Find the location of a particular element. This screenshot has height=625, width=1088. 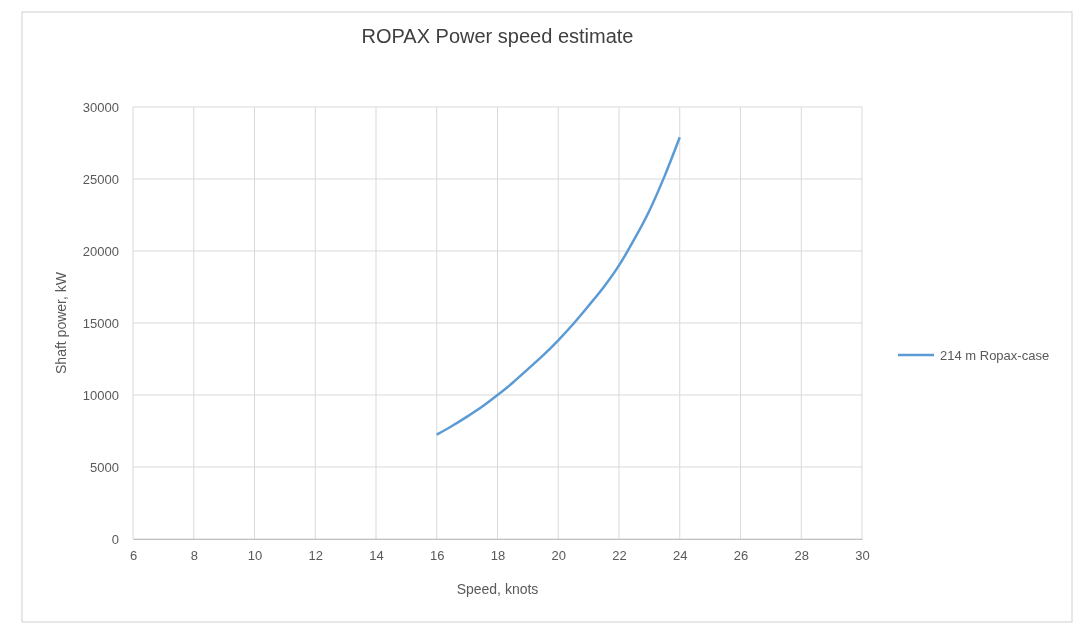

x-tick-label: 12 is located at coordinates (315, 556).